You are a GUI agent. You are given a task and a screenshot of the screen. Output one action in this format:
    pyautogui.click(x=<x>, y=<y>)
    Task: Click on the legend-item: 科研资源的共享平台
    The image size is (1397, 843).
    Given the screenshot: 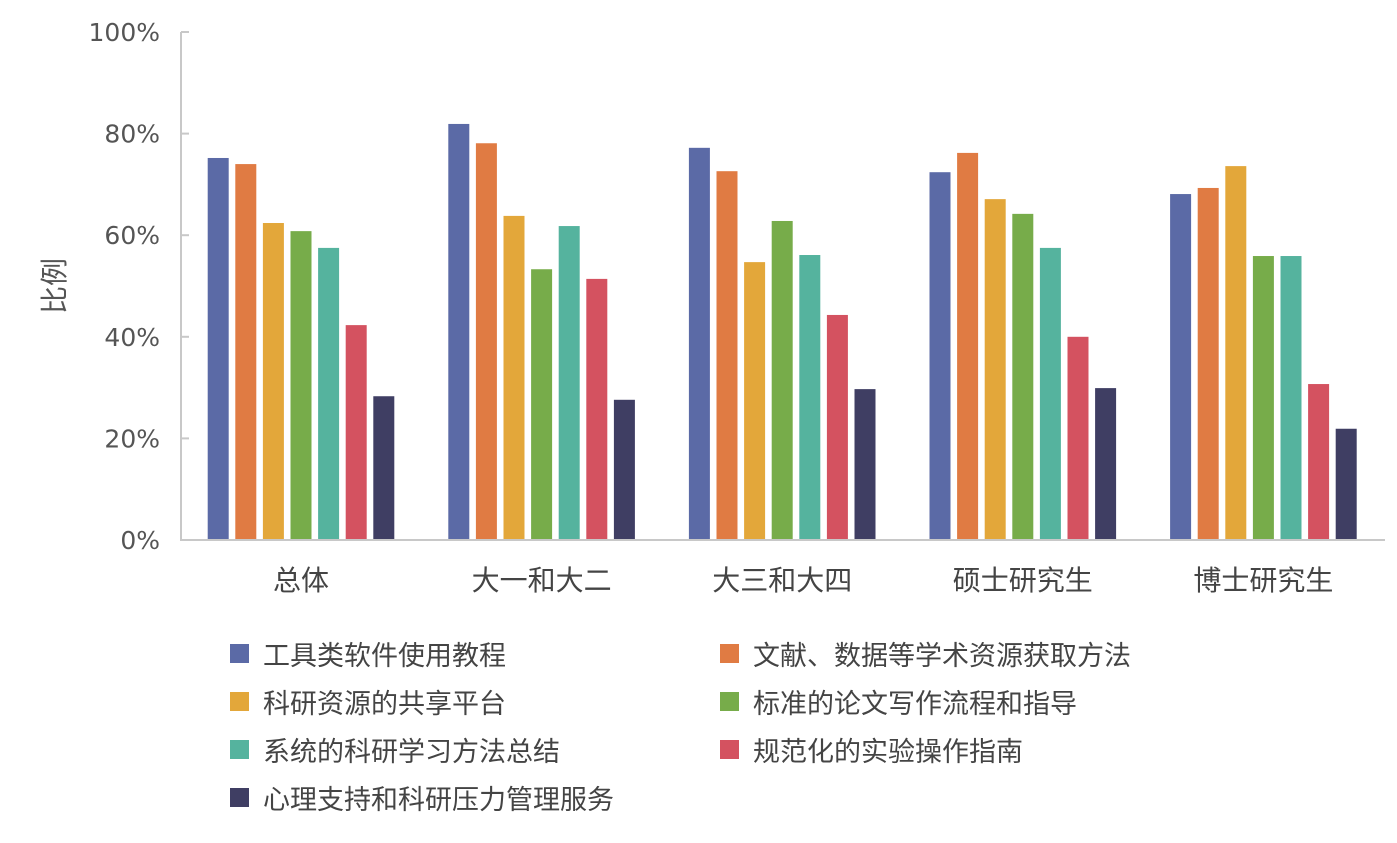 What is the action you would take?
    pyautogui.click(x=475, y=702)
    